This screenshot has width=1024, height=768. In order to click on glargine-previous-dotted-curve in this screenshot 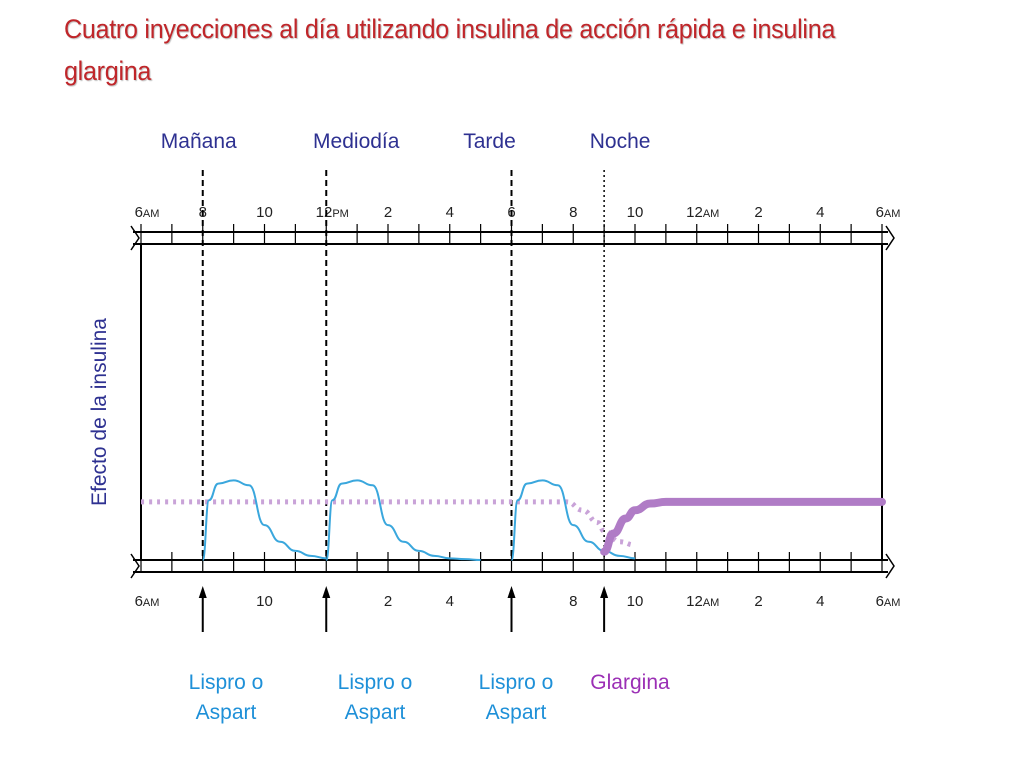, I will do `click(388, 523)`.